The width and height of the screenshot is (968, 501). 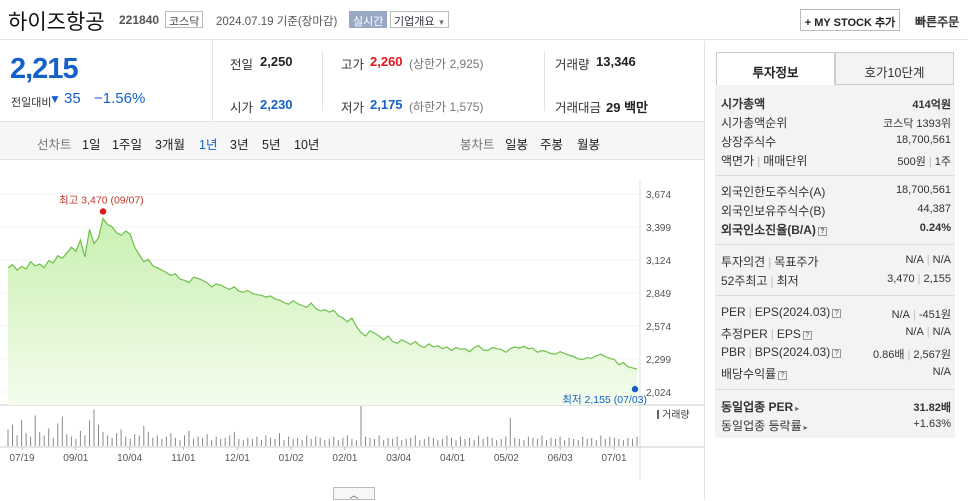 I want to click on y-tick-label: 2,849, so click(x=658, y=294).